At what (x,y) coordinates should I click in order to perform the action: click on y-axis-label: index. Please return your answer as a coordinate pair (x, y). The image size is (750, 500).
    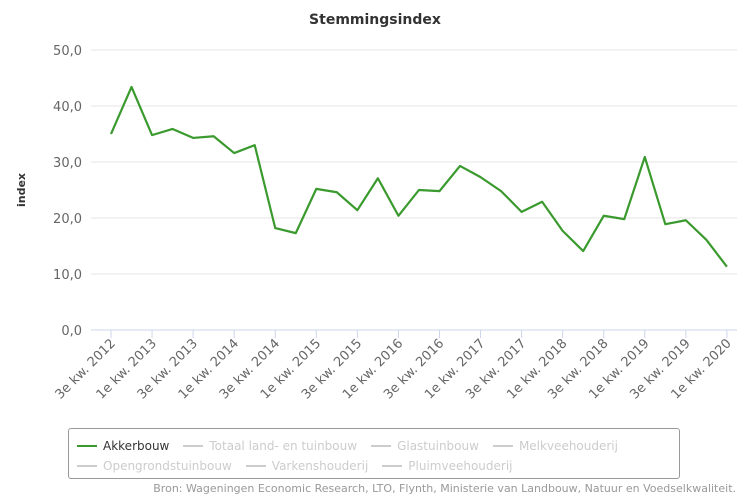
    Looking at the image, I should click on (21, 190).